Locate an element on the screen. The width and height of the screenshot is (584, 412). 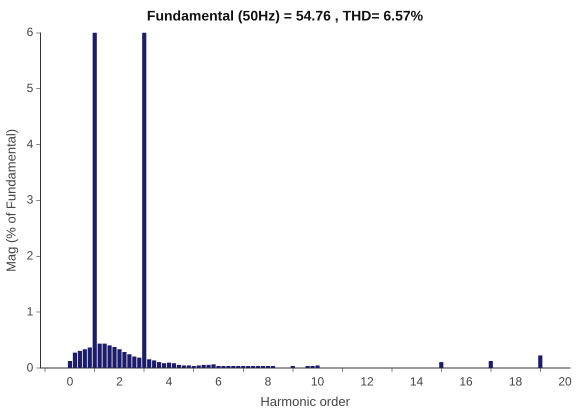
x-tick-label: 2 is located at coordinates (120, 381).